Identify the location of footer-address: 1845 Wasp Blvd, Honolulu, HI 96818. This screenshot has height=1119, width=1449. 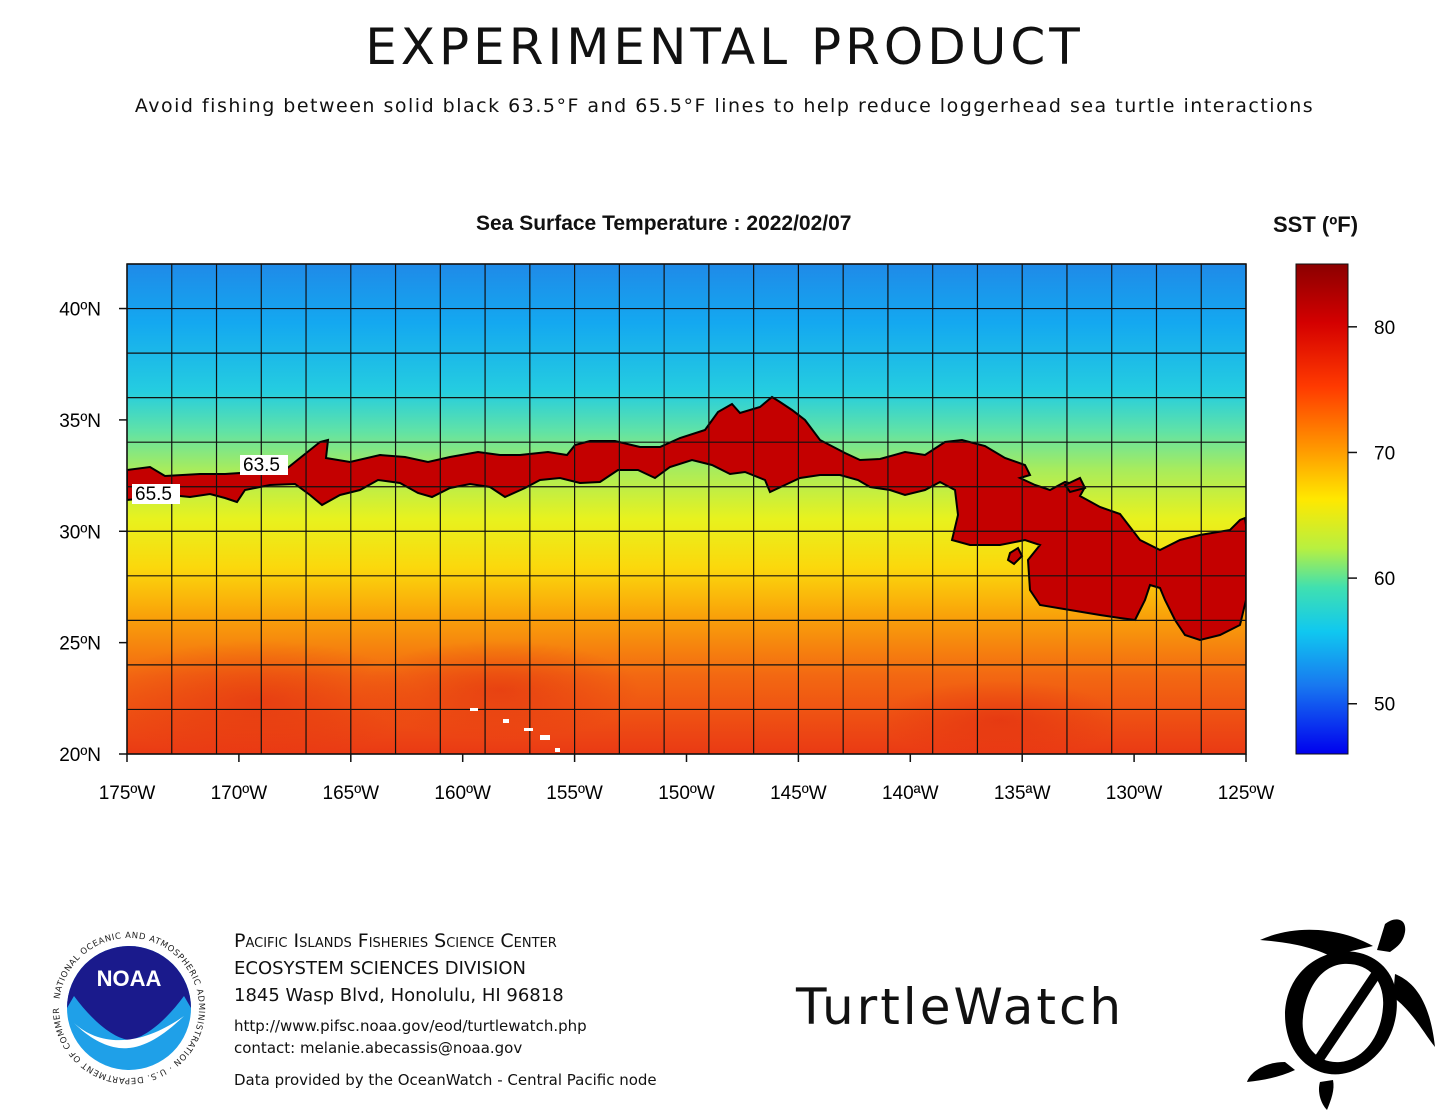
(399, 995).